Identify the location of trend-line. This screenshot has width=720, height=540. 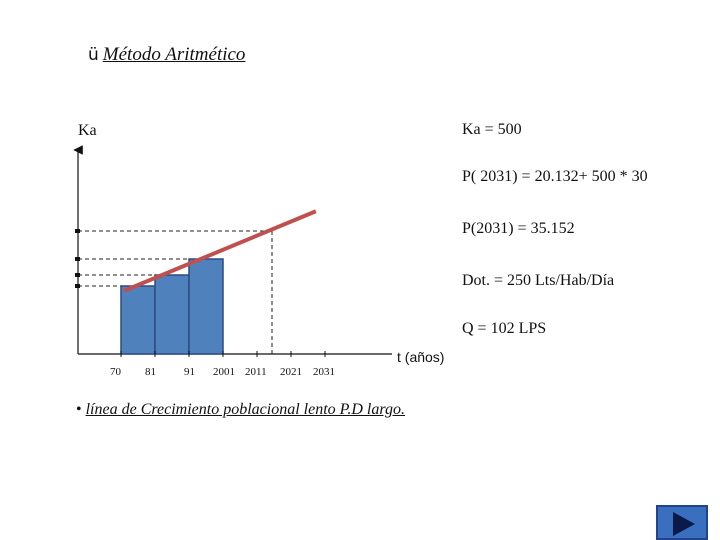
(220, 251).